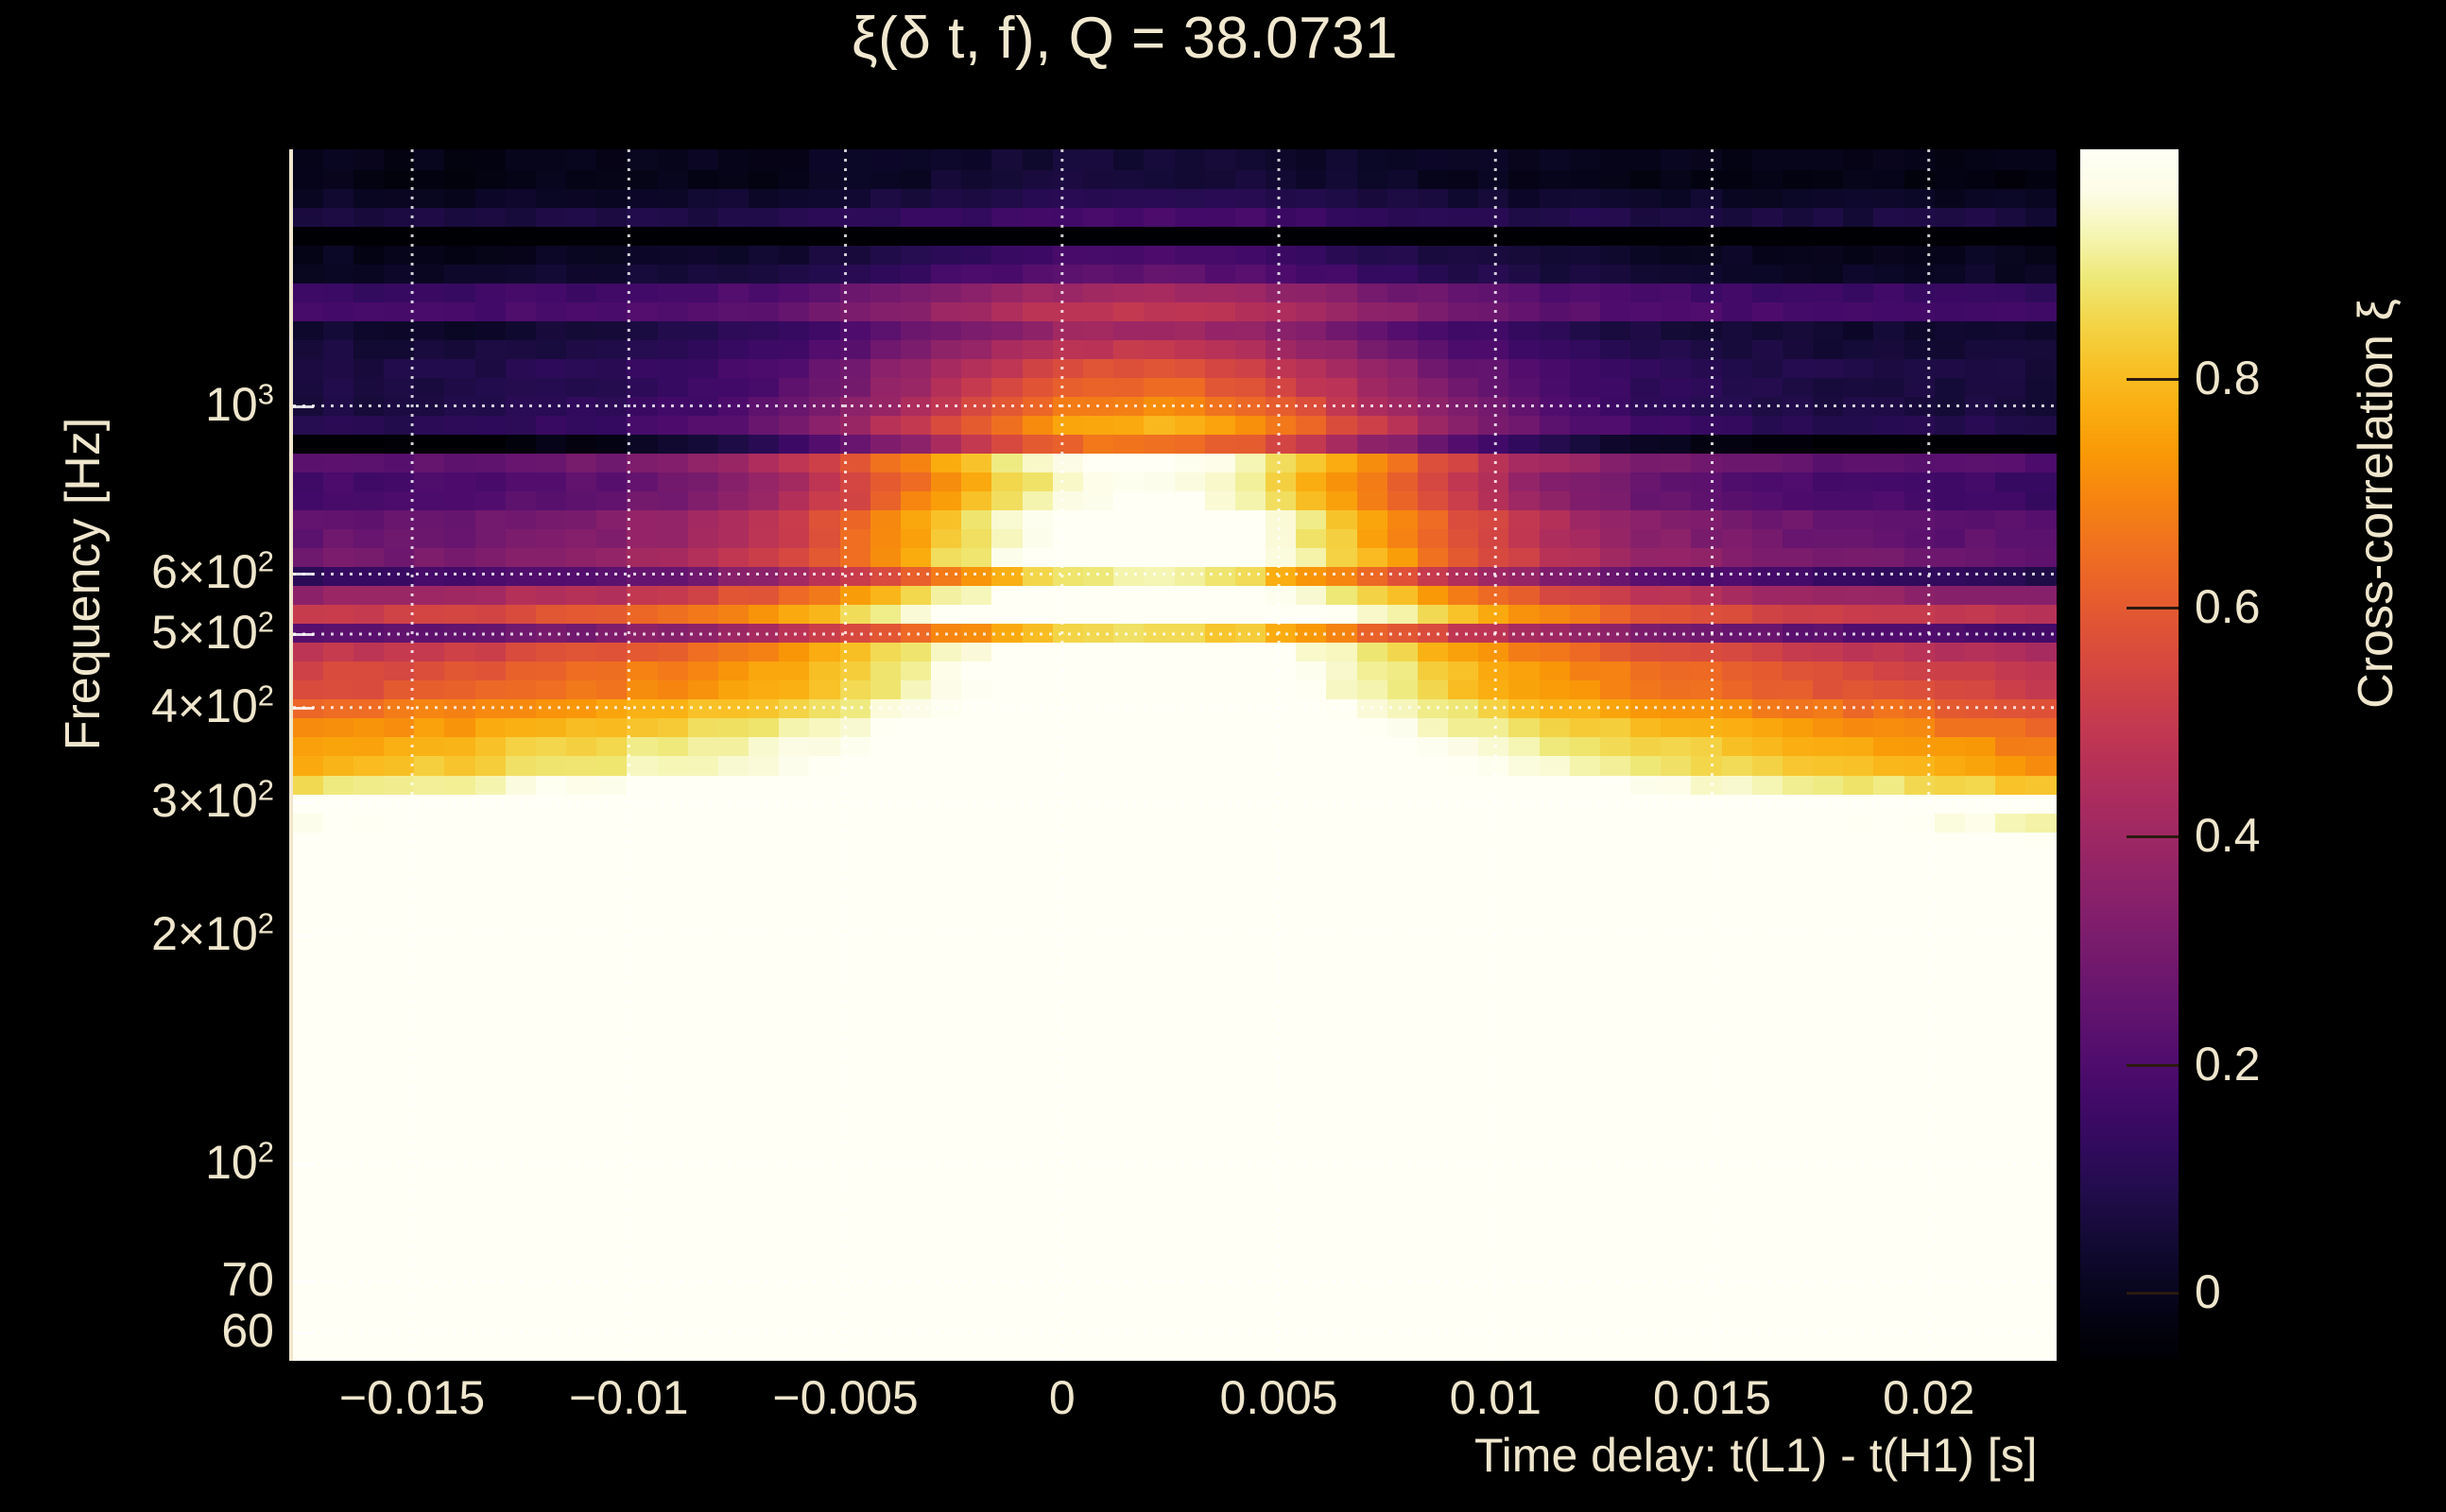  Describe the element at coordinates (213, 705) in the screenshot. I see `y-axis-tick-label: 4×102` at that location.